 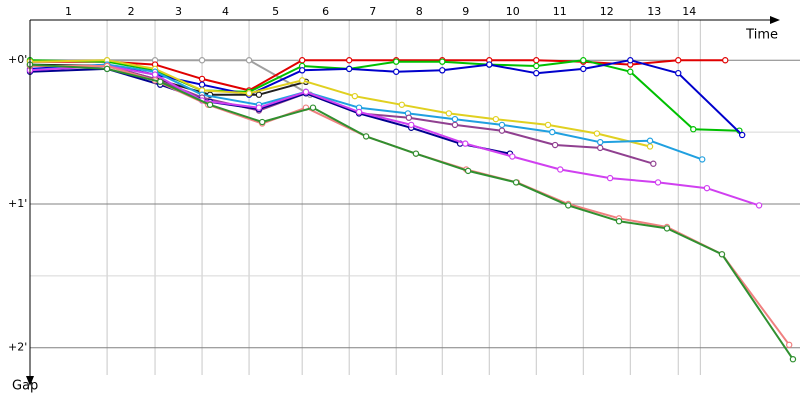 What do you see at coordinates (225, 11) in the screenshot?
I see `lap-label: 4` at bounding box center [225, 11].